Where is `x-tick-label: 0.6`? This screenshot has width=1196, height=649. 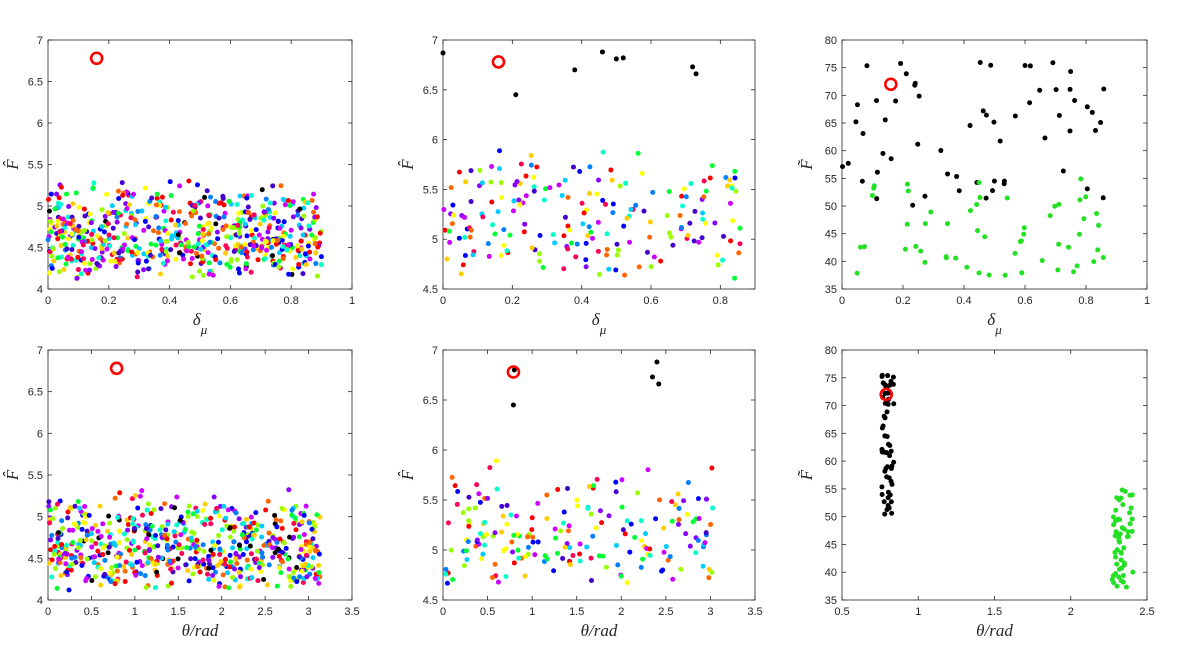
x-tick-label: 0.6 is located at coordinates (650, 301).